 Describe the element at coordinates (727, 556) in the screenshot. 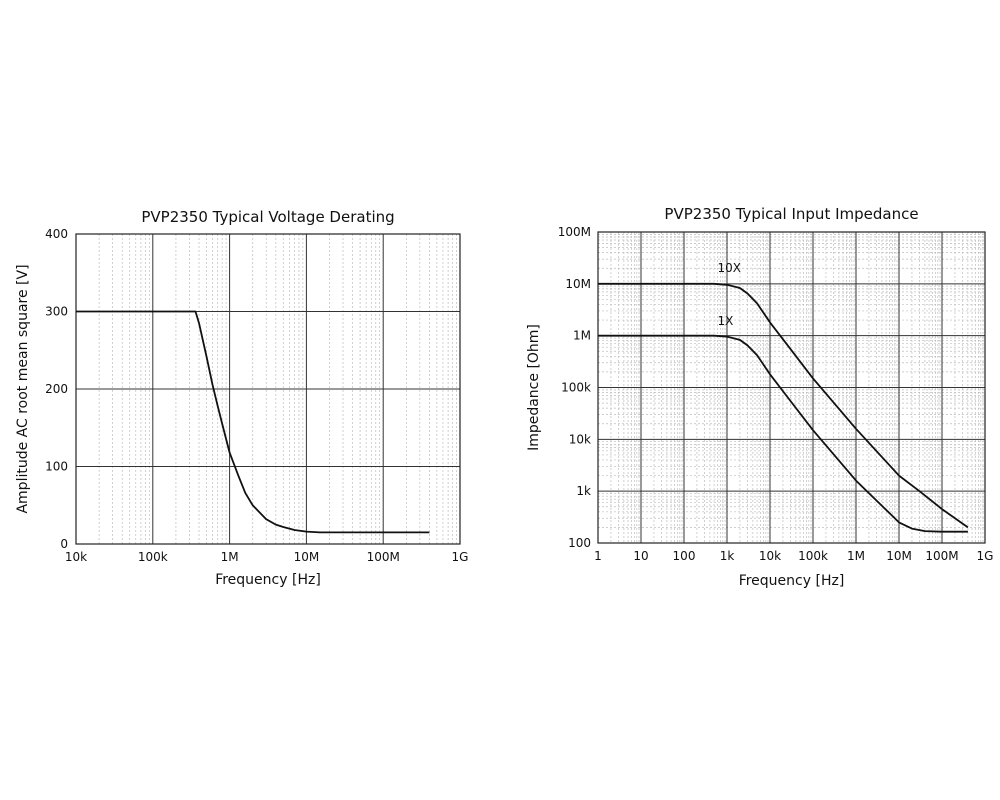

I see `x-tick-label: 1k` at that location.